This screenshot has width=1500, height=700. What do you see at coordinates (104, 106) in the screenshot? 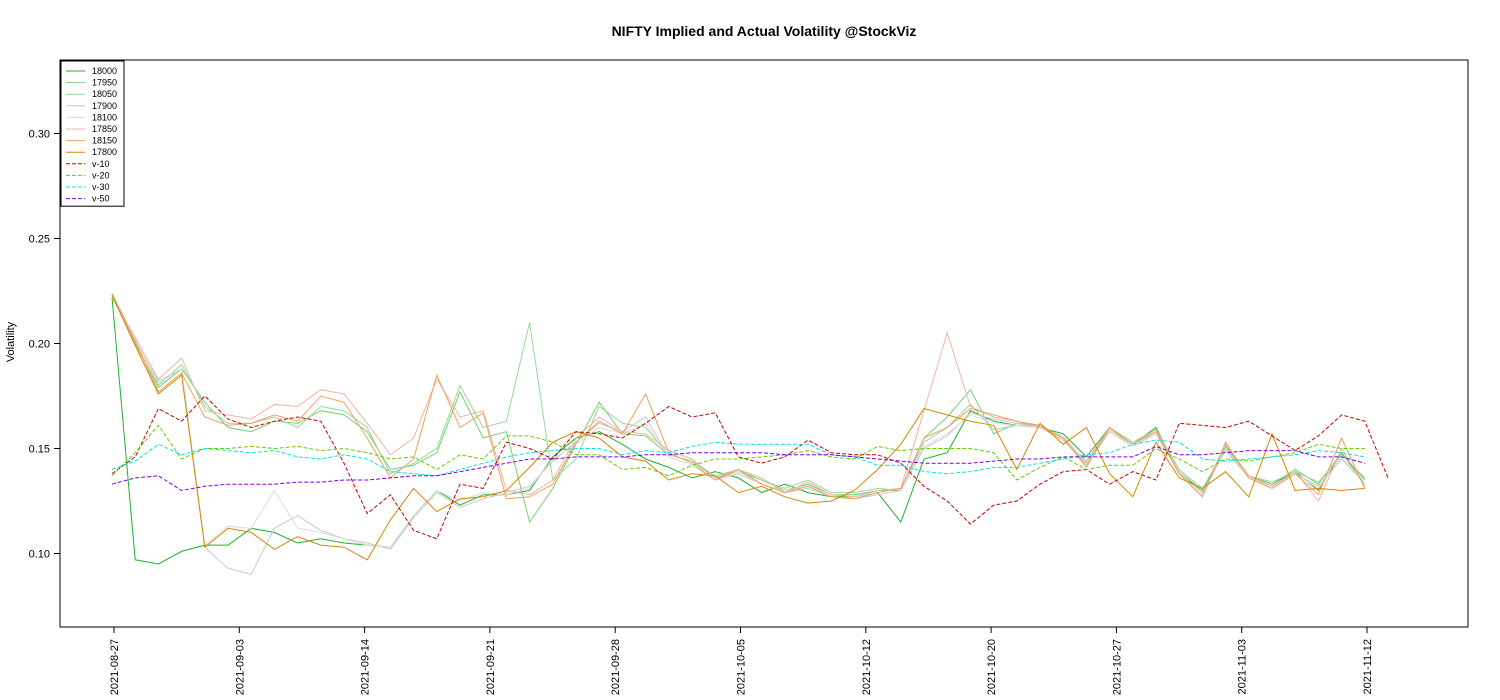
I see `legend-label: 17900` at bounding box center [104, 106].